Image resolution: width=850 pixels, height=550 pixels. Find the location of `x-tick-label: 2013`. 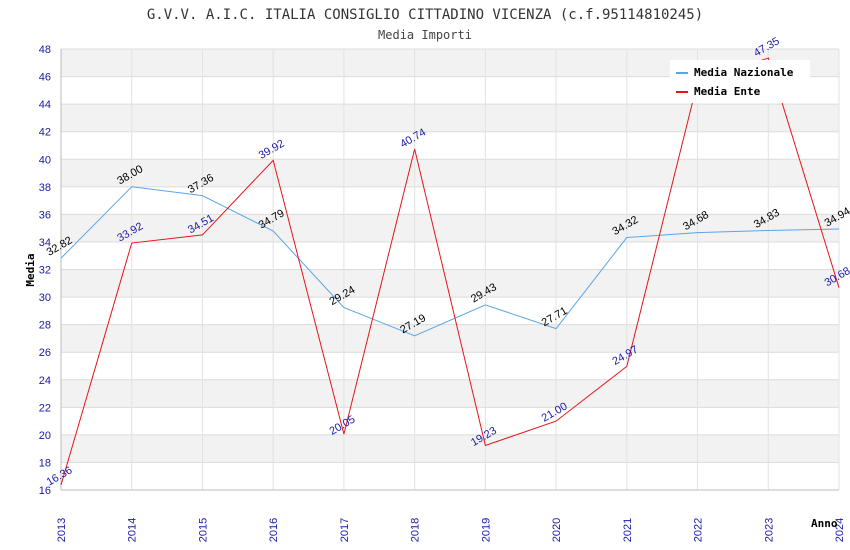

x-tick-label: 2013 is located at coordinates (62, 530).